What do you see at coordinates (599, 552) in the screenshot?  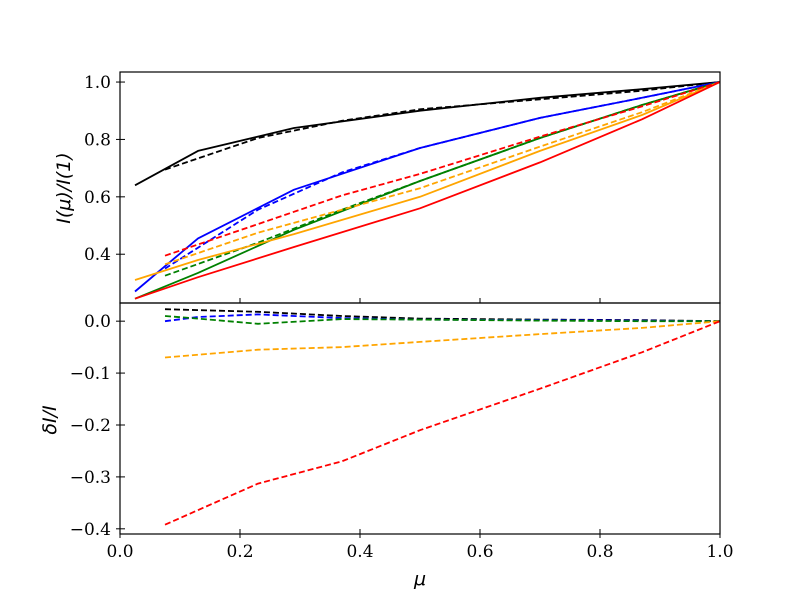 I see `bottom-x-tick-label: 0.8` at bounding box center [599, 552].